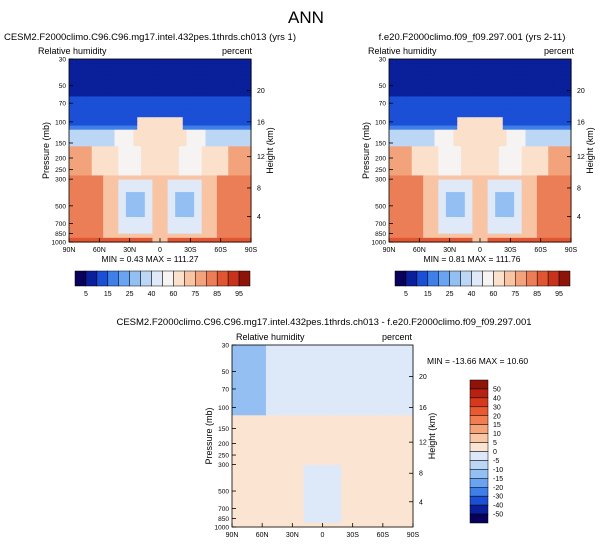 This screenshot has height=547, width=612. What do you see at coordinates (201, 278) in the screenshot?
I see `colorbar-swatch` at bounding box center [201, 278].